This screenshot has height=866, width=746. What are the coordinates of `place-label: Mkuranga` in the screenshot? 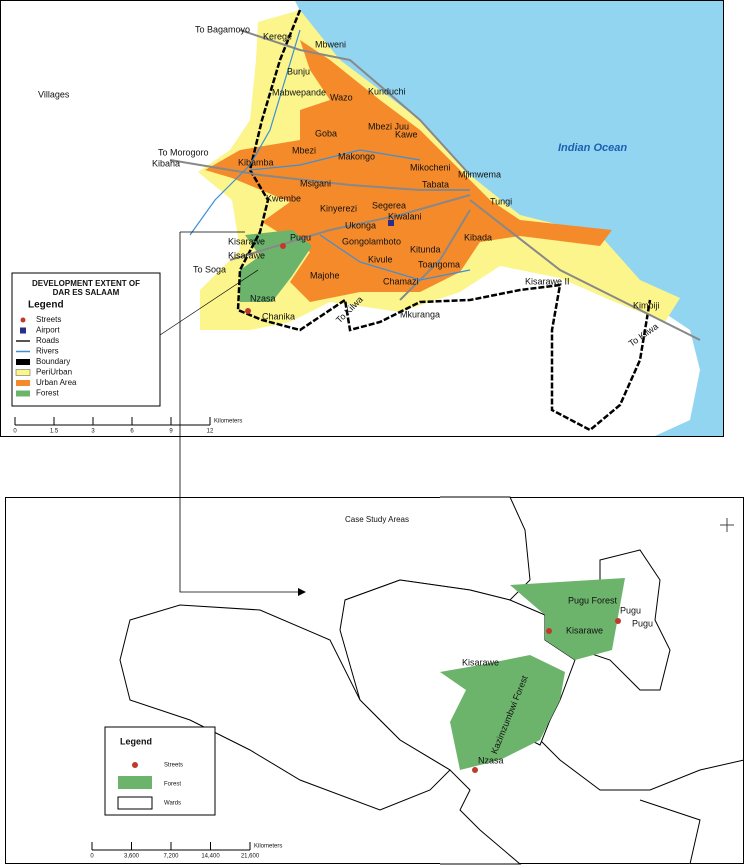 It's located at (420, 314).